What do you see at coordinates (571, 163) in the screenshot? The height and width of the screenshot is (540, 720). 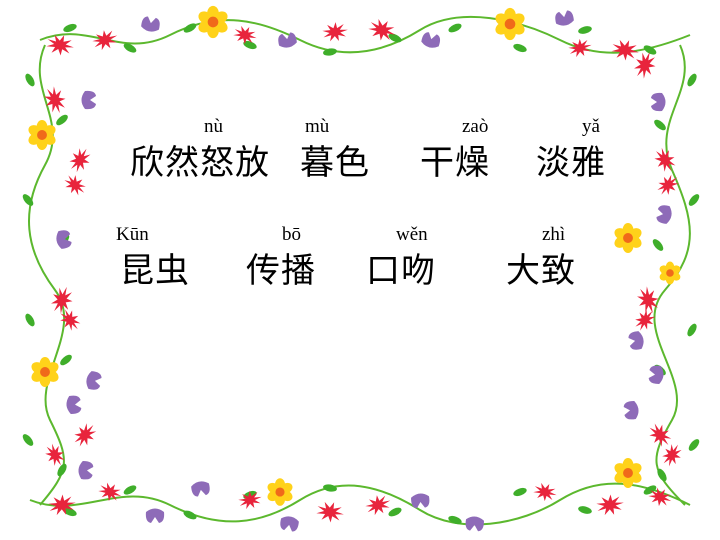 I see `word-dan-ya: 淡雅` at bounding box center [571, 163].